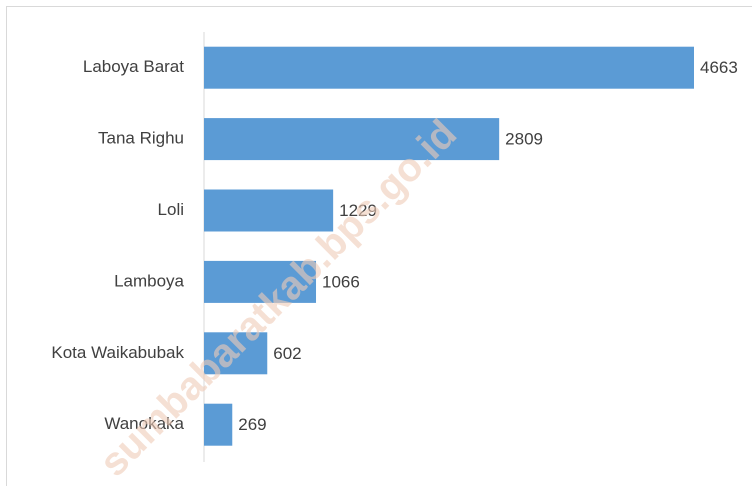  What do you see at coordinates (149, 280) in the screenshot?
I see `y-tick-label: Lamboya` at bounding box center [149, 280].